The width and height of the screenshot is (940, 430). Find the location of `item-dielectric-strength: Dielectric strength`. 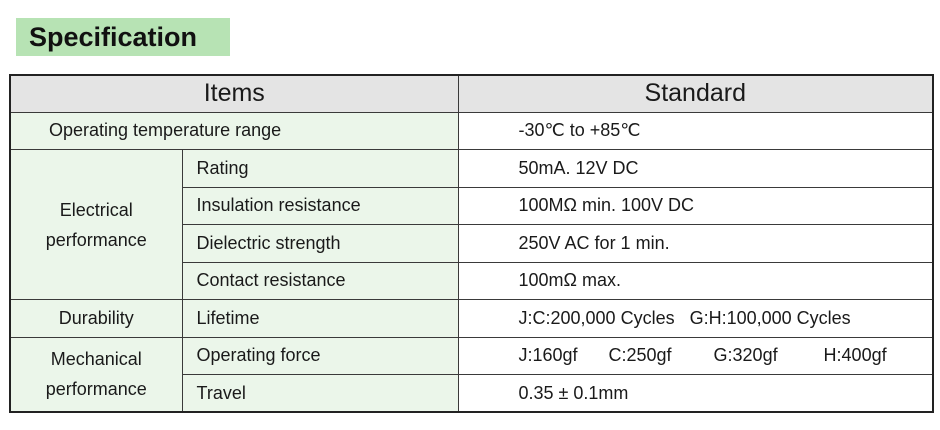

item-dielectric-strength: Dielectric strength is located at coordinates (320, 243).